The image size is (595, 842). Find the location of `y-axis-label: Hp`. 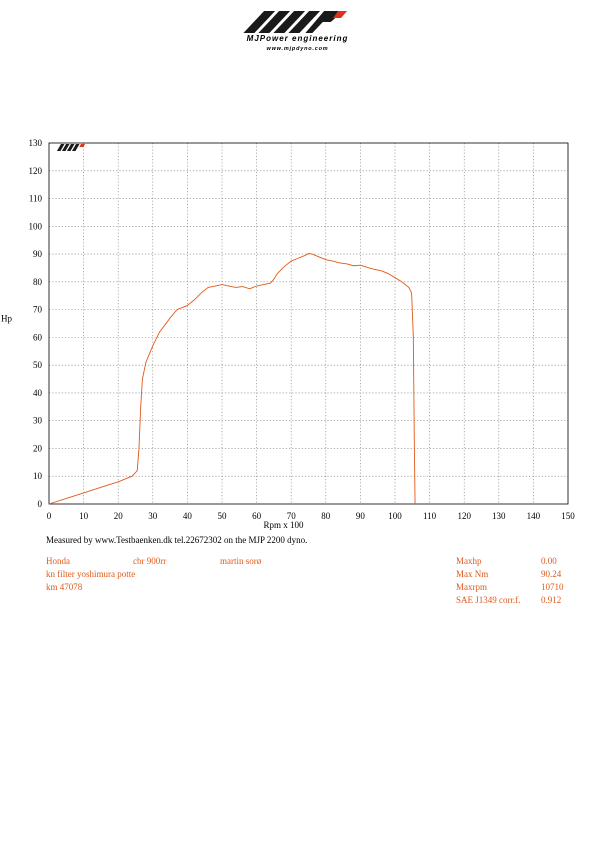

y-axis-label: Hp is located at coordinates (6, 319).